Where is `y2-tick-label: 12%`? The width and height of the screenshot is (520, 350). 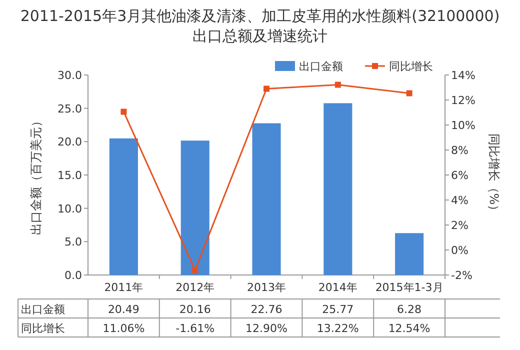
y2-tick-label: 12% is located at coordinates (463, 100).